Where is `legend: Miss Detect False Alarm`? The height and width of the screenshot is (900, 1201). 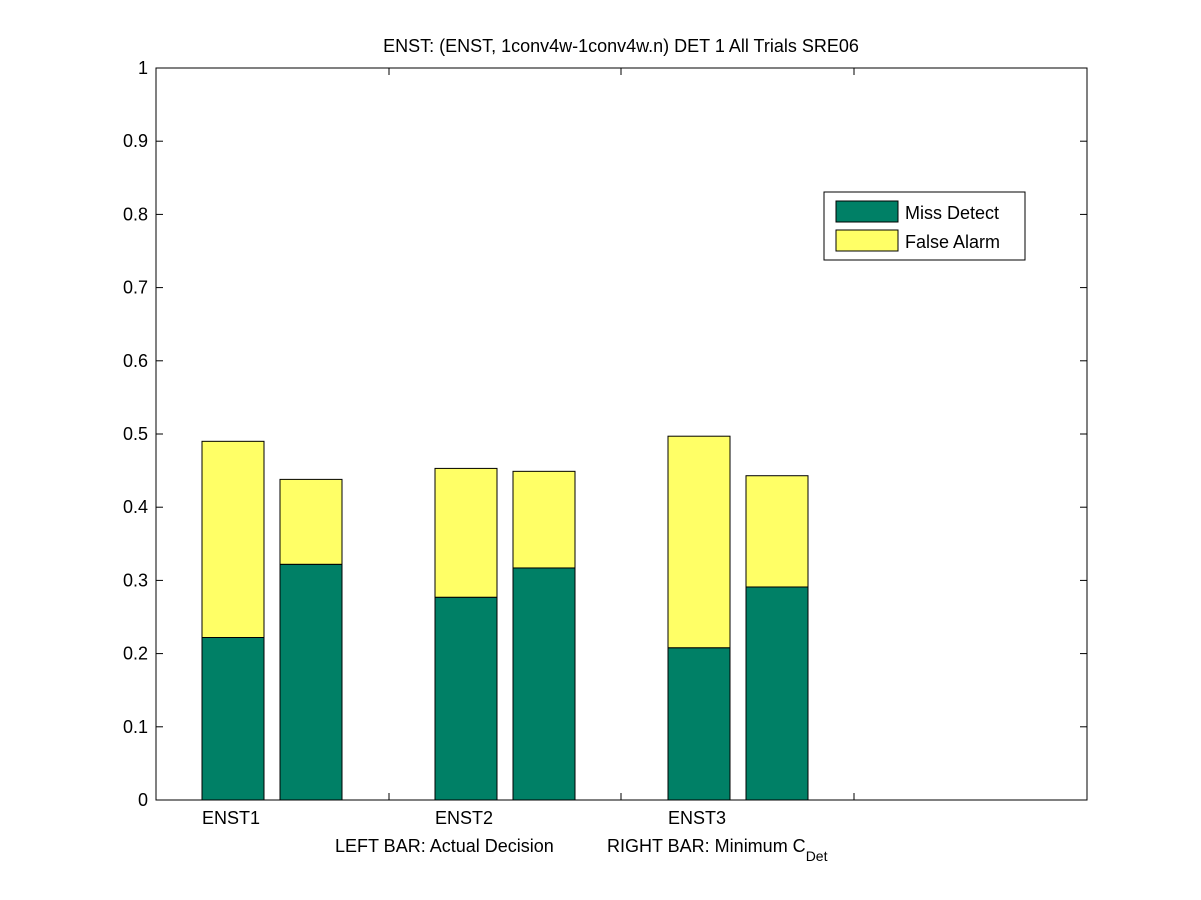
legend: Miss Detect False Alarm is located at coordinates (924, 226).